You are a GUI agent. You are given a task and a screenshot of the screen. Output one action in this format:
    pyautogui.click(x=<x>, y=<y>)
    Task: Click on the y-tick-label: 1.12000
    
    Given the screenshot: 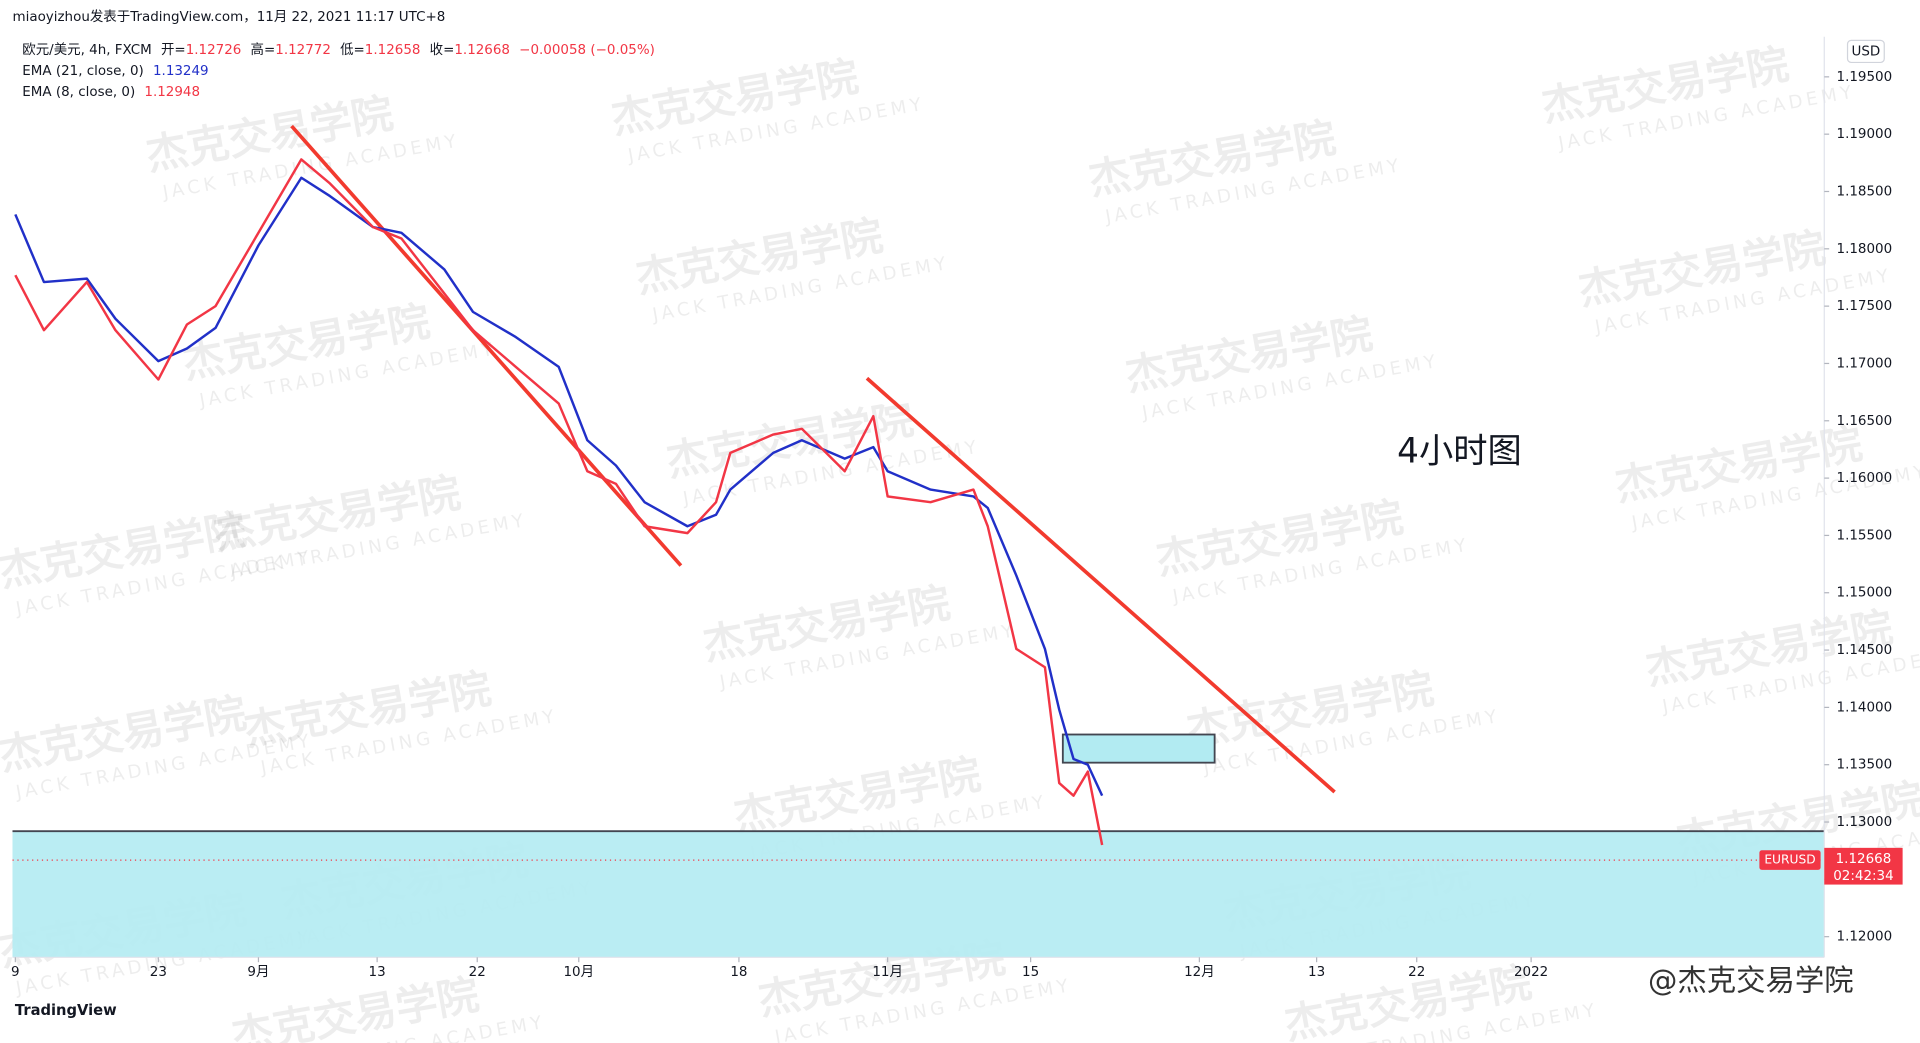 What is the action you would take?
    pyautogui.click(x=1865, y=937)
    